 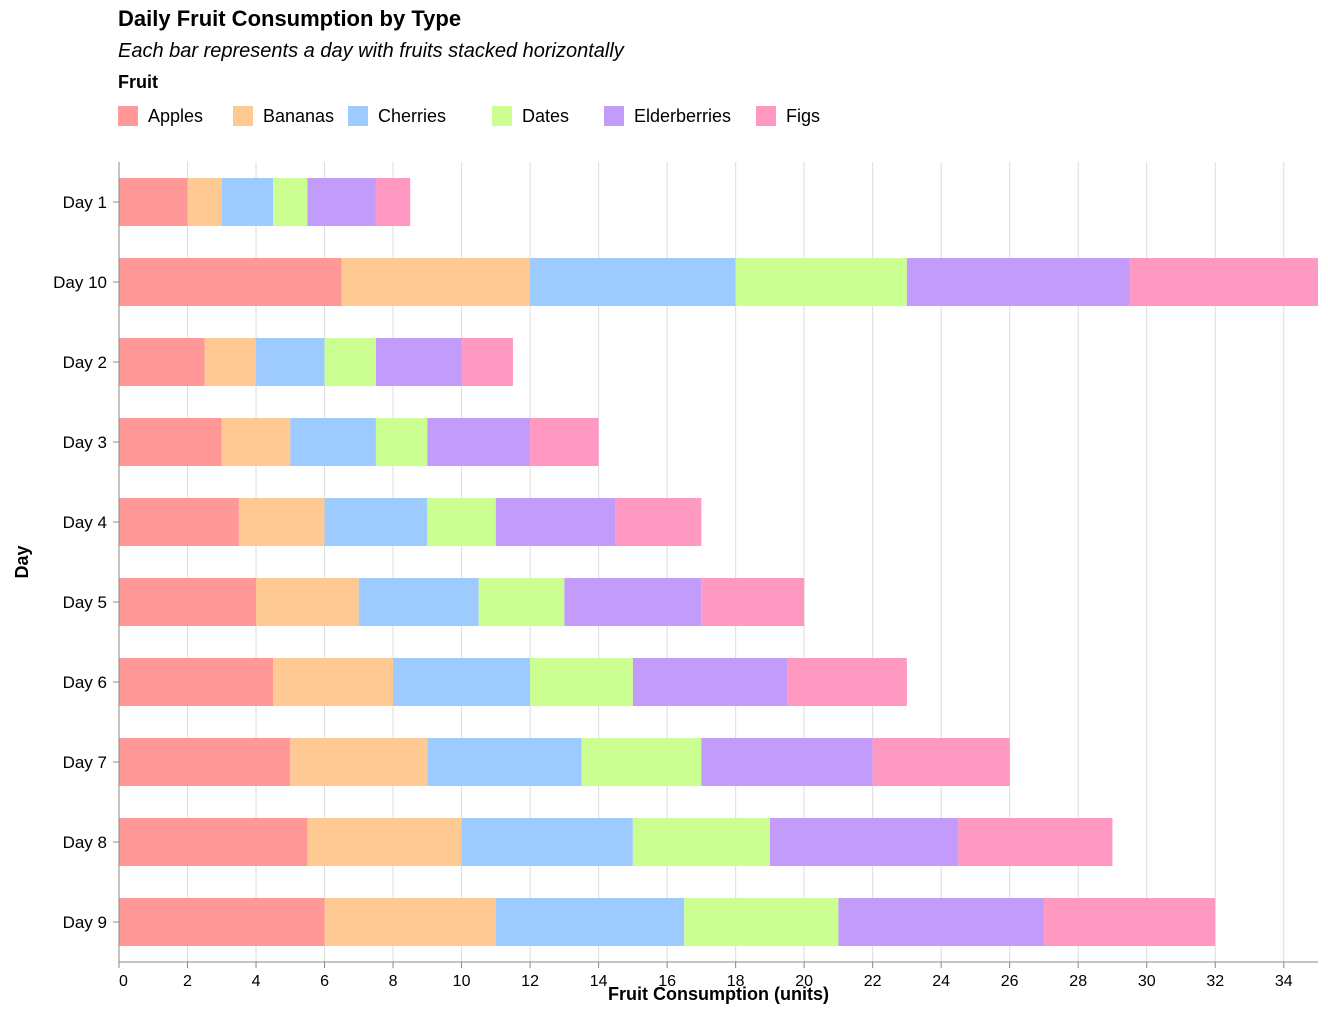 I want to click on x-tick-label: 4, so click(x=256, y=981).